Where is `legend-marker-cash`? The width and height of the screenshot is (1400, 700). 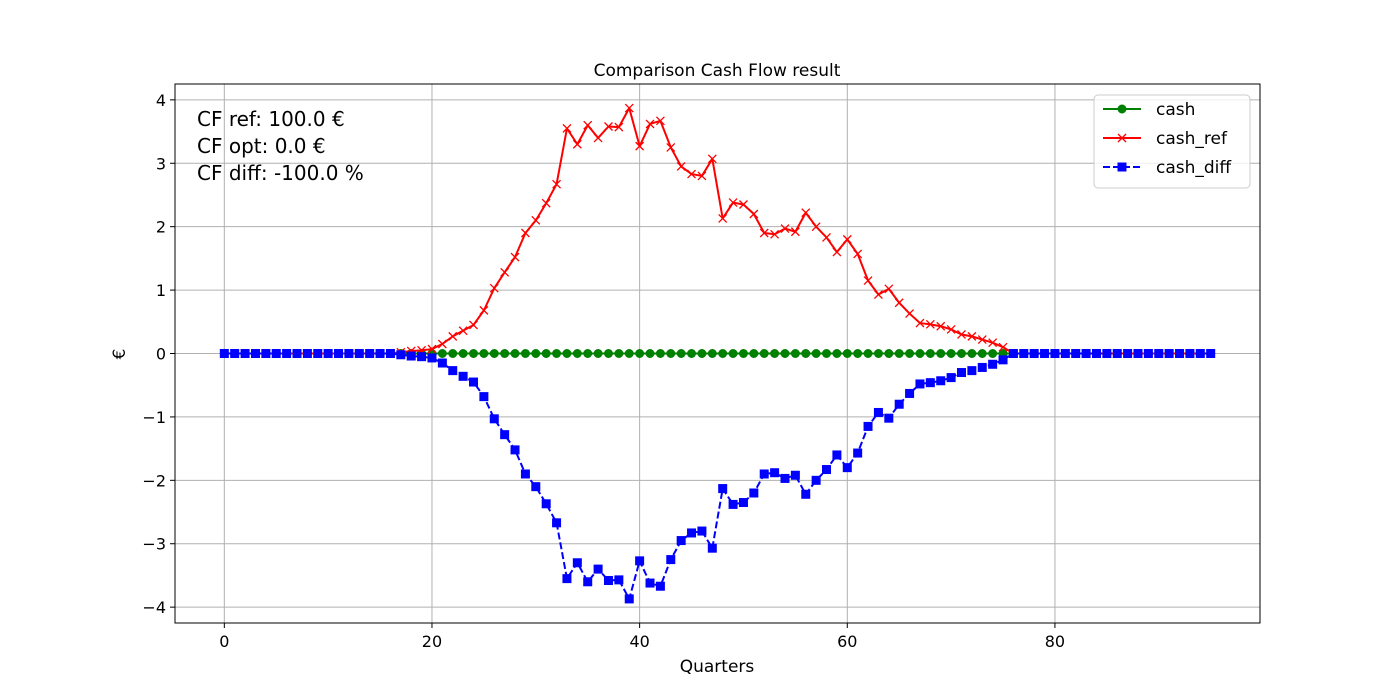 legend-marker-cash is located at coordinates (1122, 109).